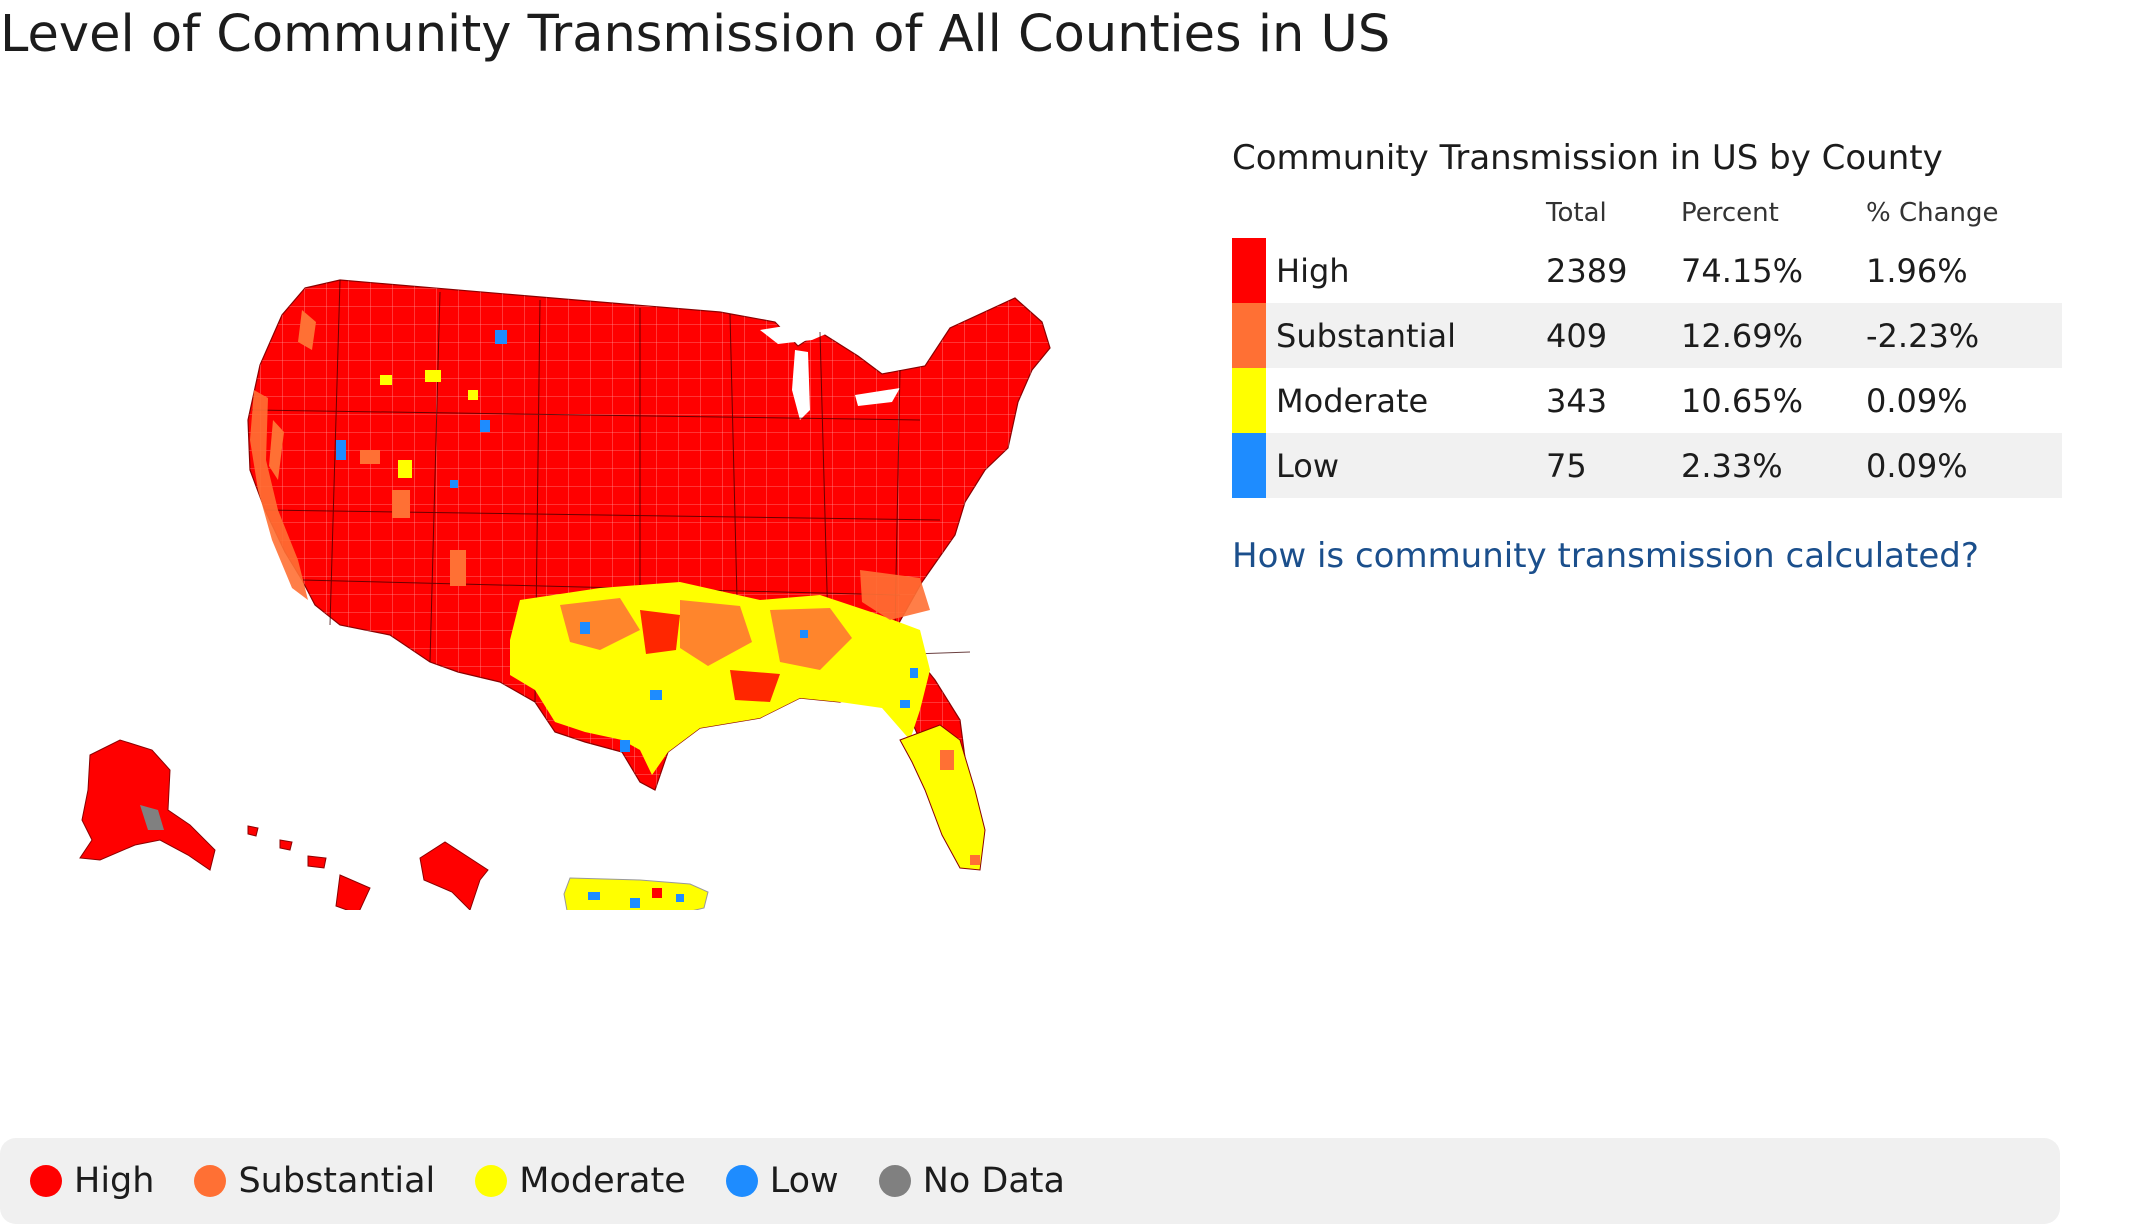 This screenshot has width=2131, height=1224. Describe the element at coordinates (1613, 465) in the screenshot. I see `row-total: 75` at that location.